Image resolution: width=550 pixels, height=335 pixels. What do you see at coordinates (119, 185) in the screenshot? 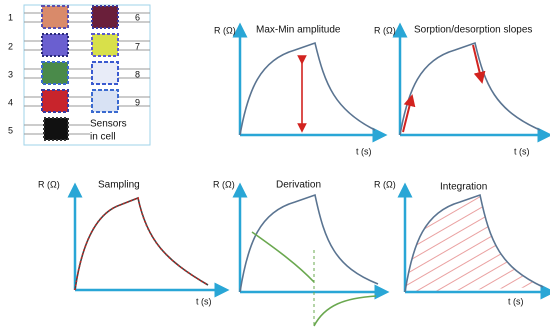
I see `panel-title: Sampling` at bounding box center [119, 185].